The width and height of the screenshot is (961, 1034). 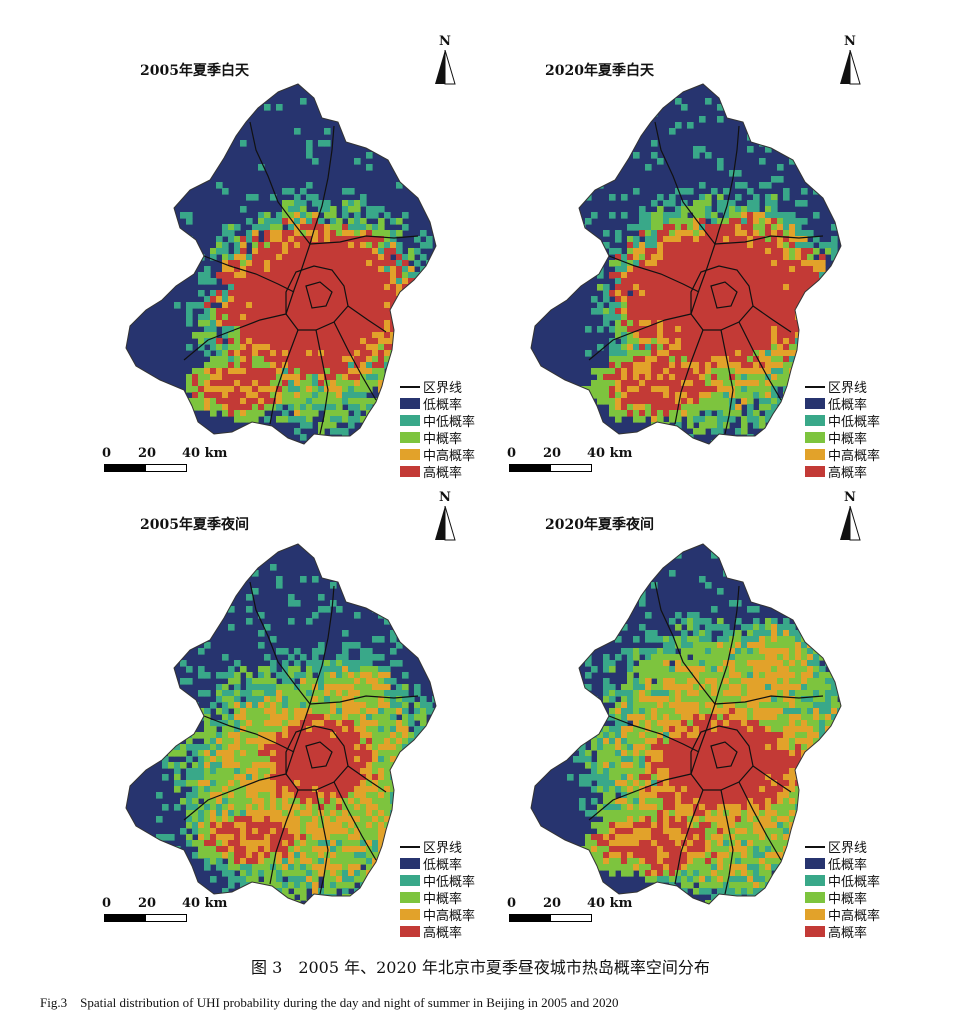 I want to click on scale-tick-label: 40 km, so click(x=610, y=903).